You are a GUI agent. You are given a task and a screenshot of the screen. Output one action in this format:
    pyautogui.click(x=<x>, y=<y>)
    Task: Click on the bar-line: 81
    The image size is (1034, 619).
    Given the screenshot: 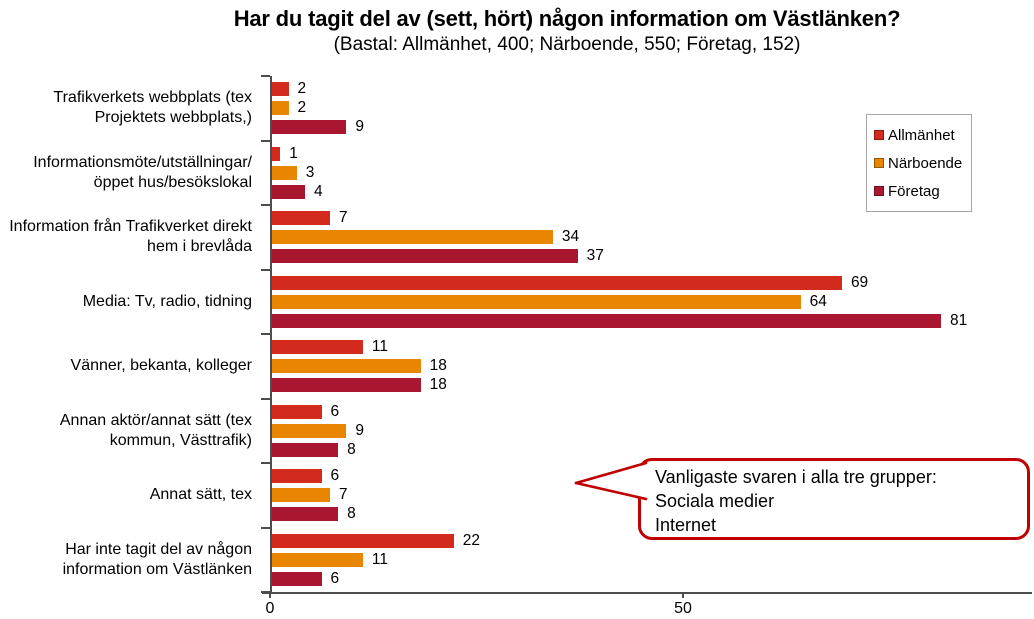 What is the action you would take?
    pyautogui.click(x=653, y=320)
    